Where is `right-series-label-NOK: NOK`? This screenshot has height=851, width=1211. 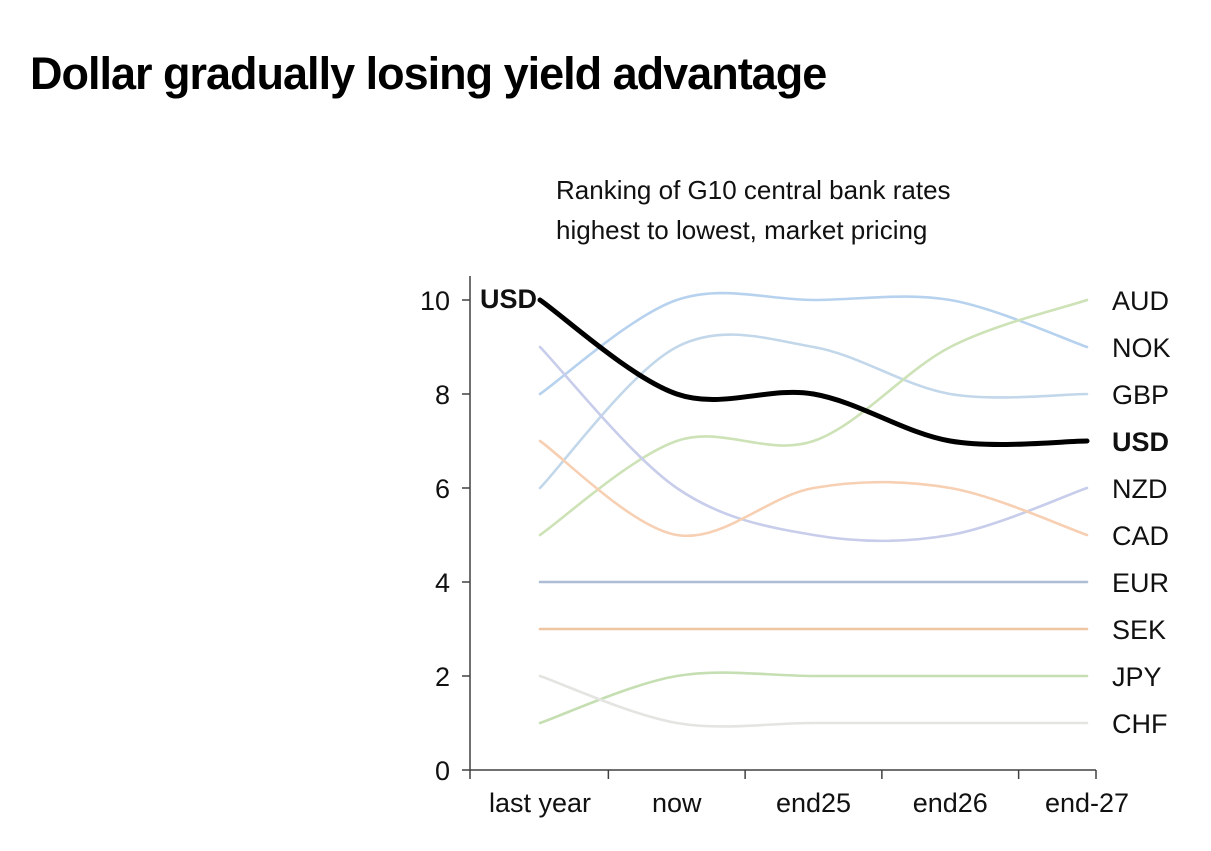
right-series-label-NOK: NOK is located at coordinates (1141, 348).